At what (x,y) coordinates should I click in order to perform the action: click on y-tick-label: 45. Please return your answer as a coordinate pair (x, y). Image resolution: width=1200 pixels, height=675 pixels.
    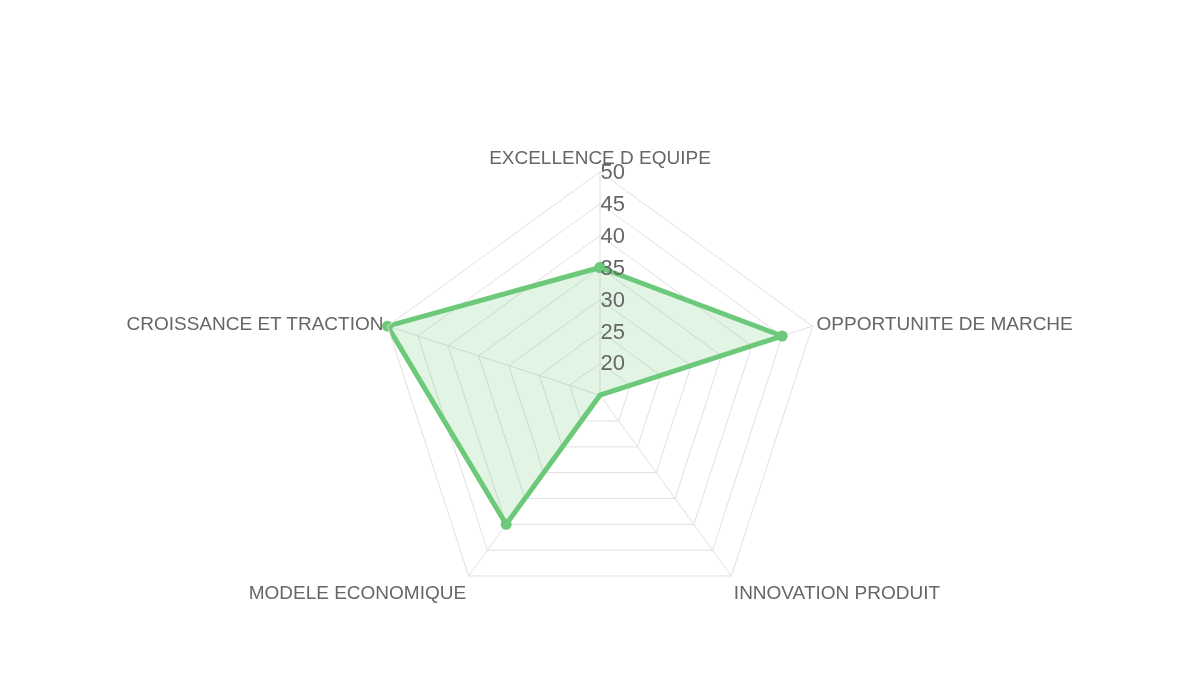
    Looking at the image, I should click on (612, 203).